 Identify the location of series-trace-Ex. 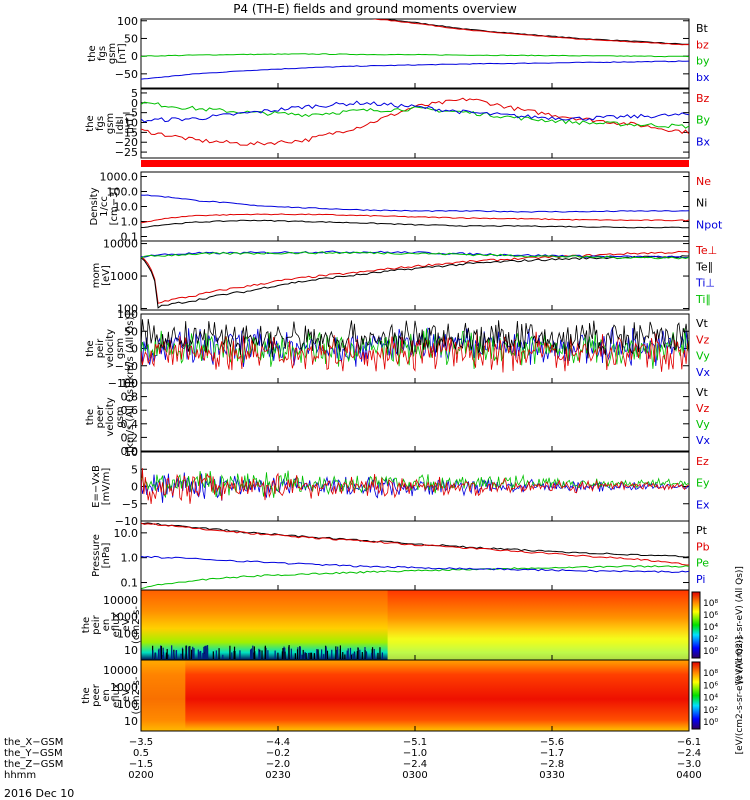
(415, 487).